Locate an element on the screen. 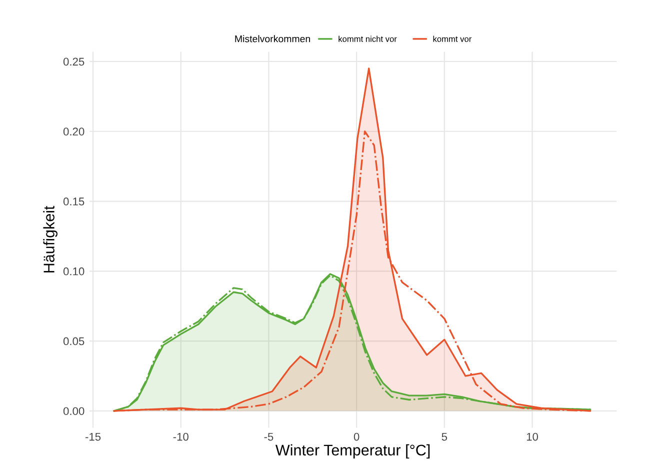  y-tick-label: 0.05 is located at coordinates (73, 341).